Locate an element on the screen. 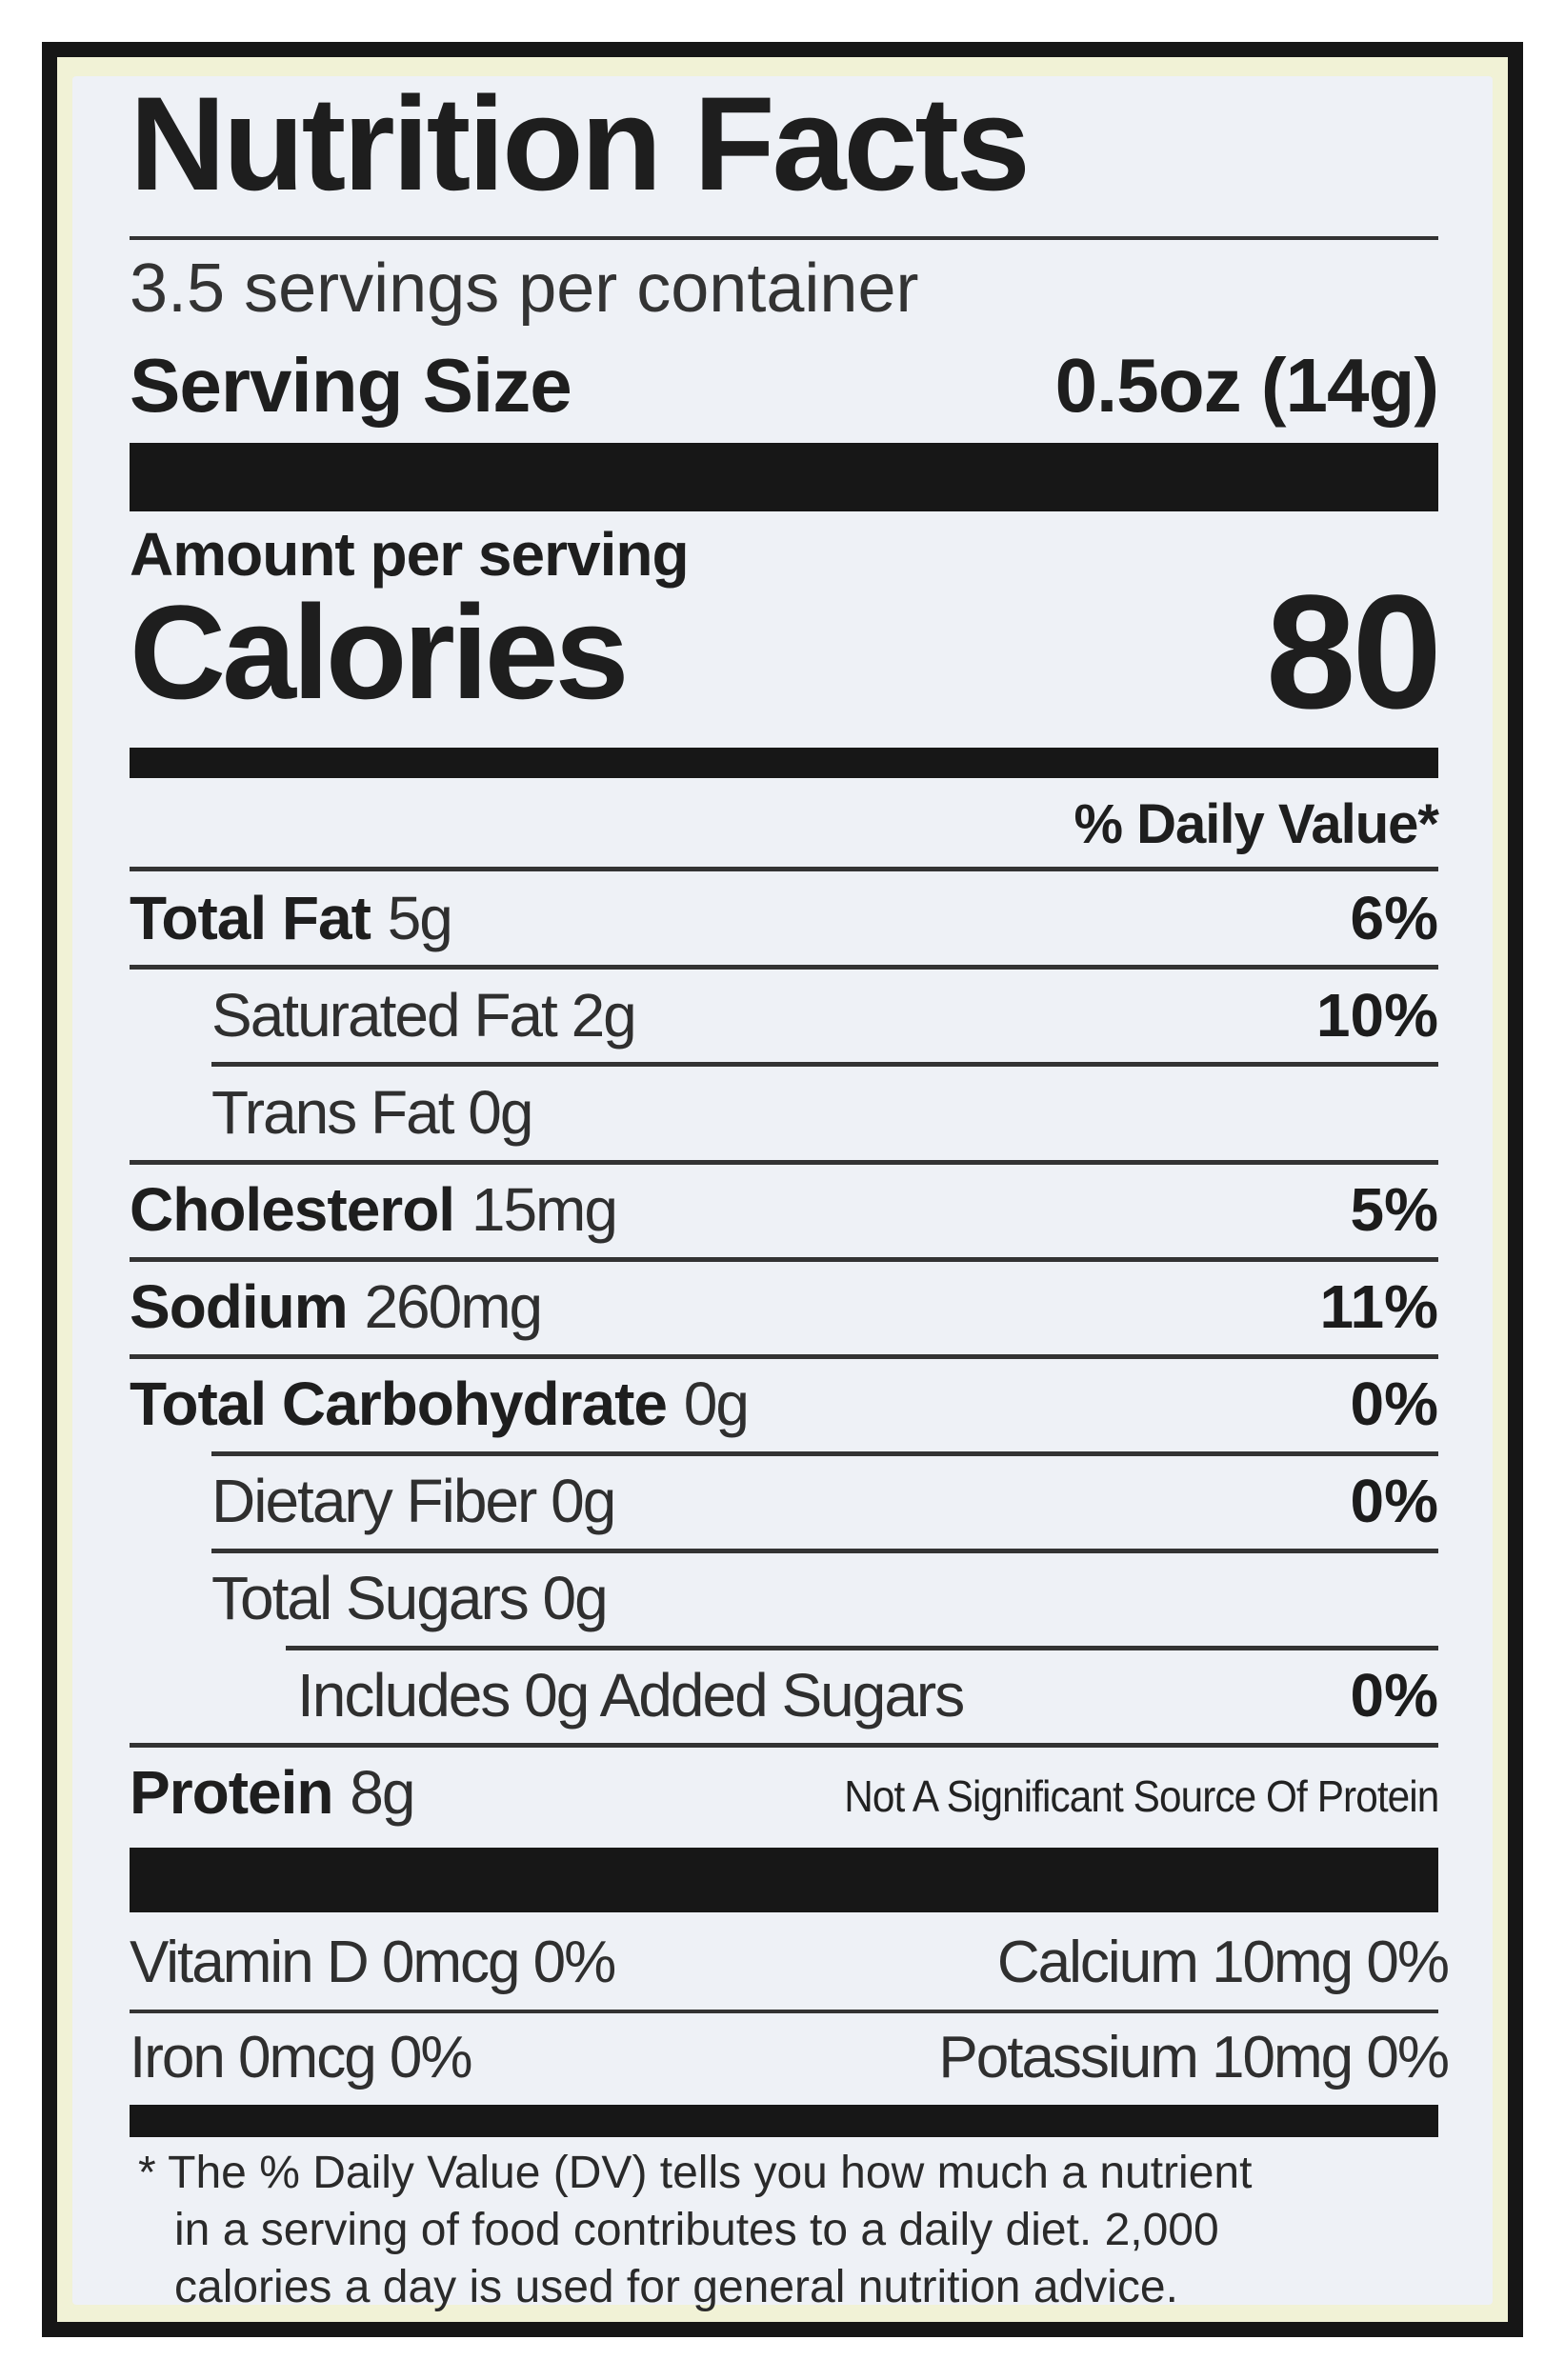 This screenshot has width=1565, height=2380. nutrient-row-added-sugars: Includes 0g Added Sugars 0% is located at coordinates (784, 1695).